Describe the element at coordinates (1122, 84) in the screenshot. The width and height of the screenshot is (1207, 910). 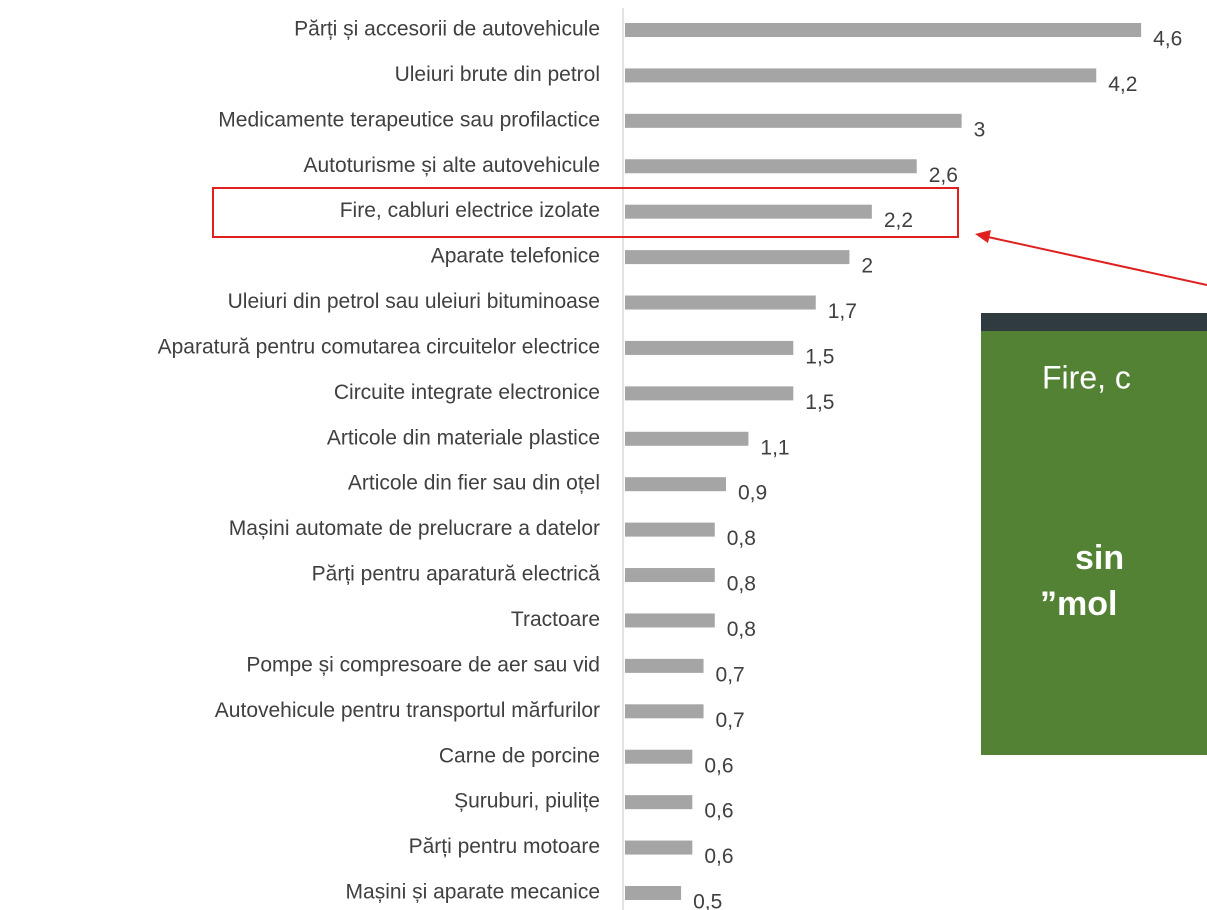
I see `value-label: 4,2` at that location.